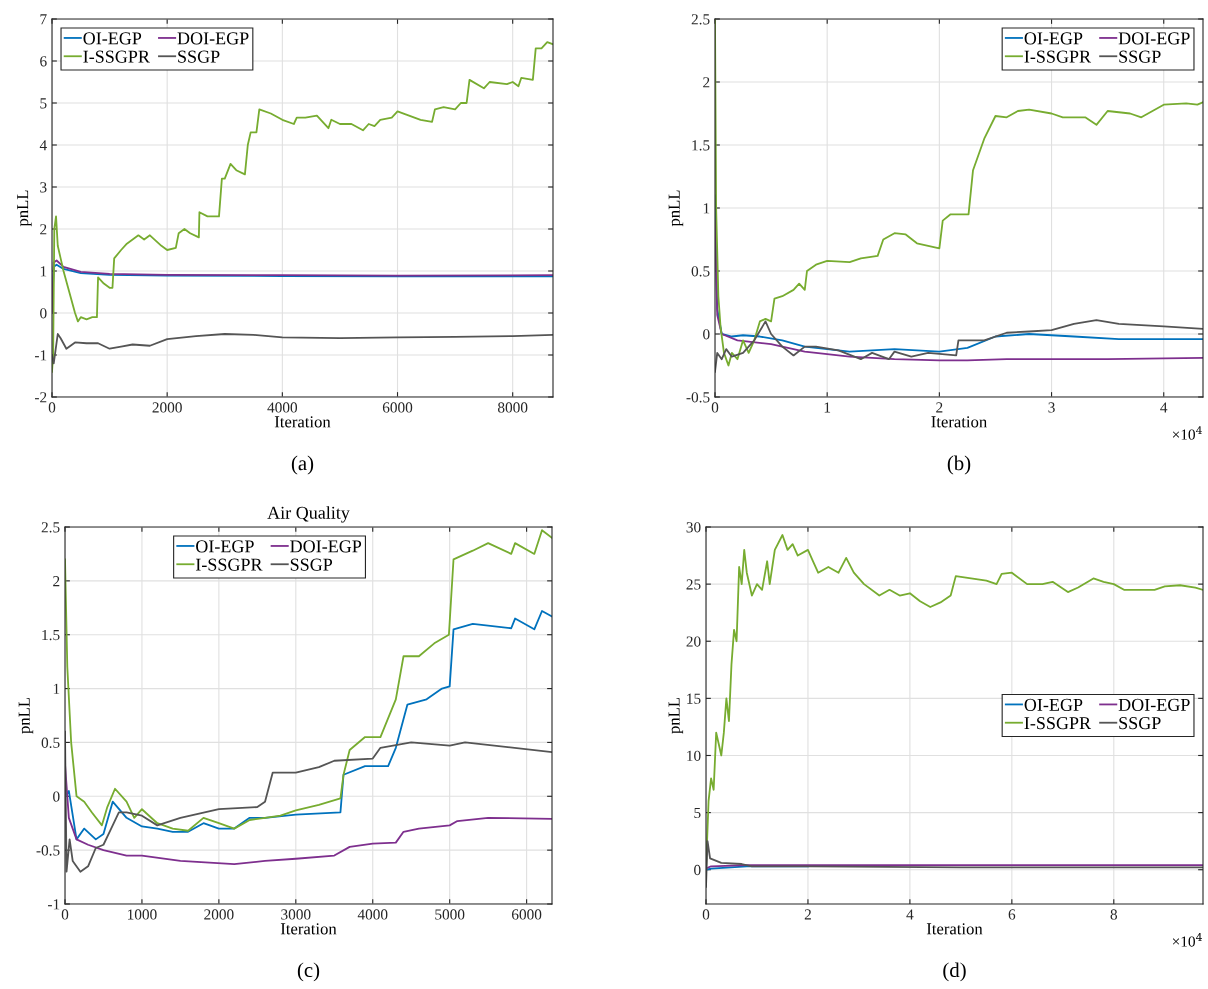 This screenshot has height=989, width=1208. Describe the element at coordinates (43, 19) in the screenshot. I see `y-tick-label: 7` at that location.